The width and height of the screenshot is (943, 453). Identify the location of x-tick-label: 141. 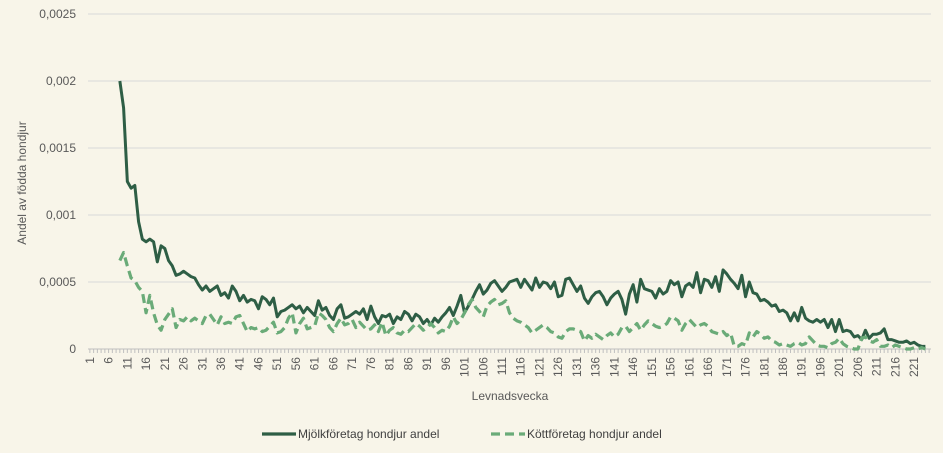
(614, 367).